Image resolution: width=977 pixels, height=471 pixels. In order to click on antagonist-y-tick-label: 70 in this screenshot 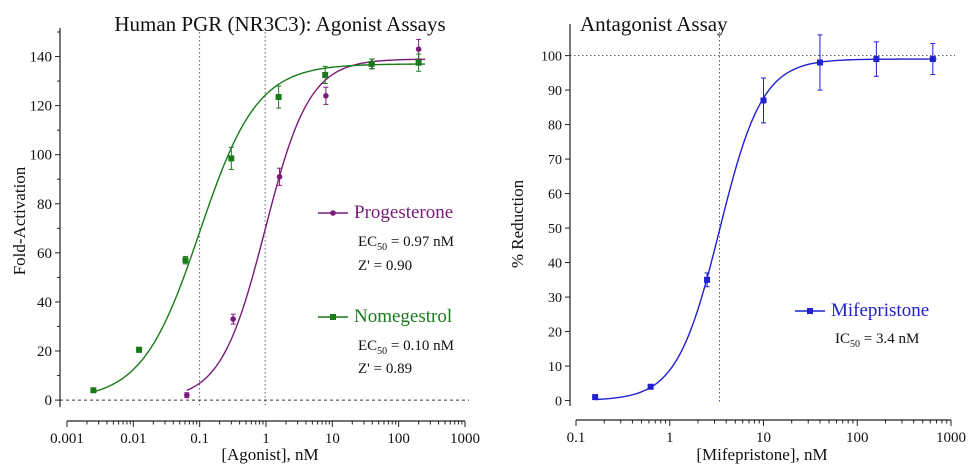, I will do `click(555, 160)`.